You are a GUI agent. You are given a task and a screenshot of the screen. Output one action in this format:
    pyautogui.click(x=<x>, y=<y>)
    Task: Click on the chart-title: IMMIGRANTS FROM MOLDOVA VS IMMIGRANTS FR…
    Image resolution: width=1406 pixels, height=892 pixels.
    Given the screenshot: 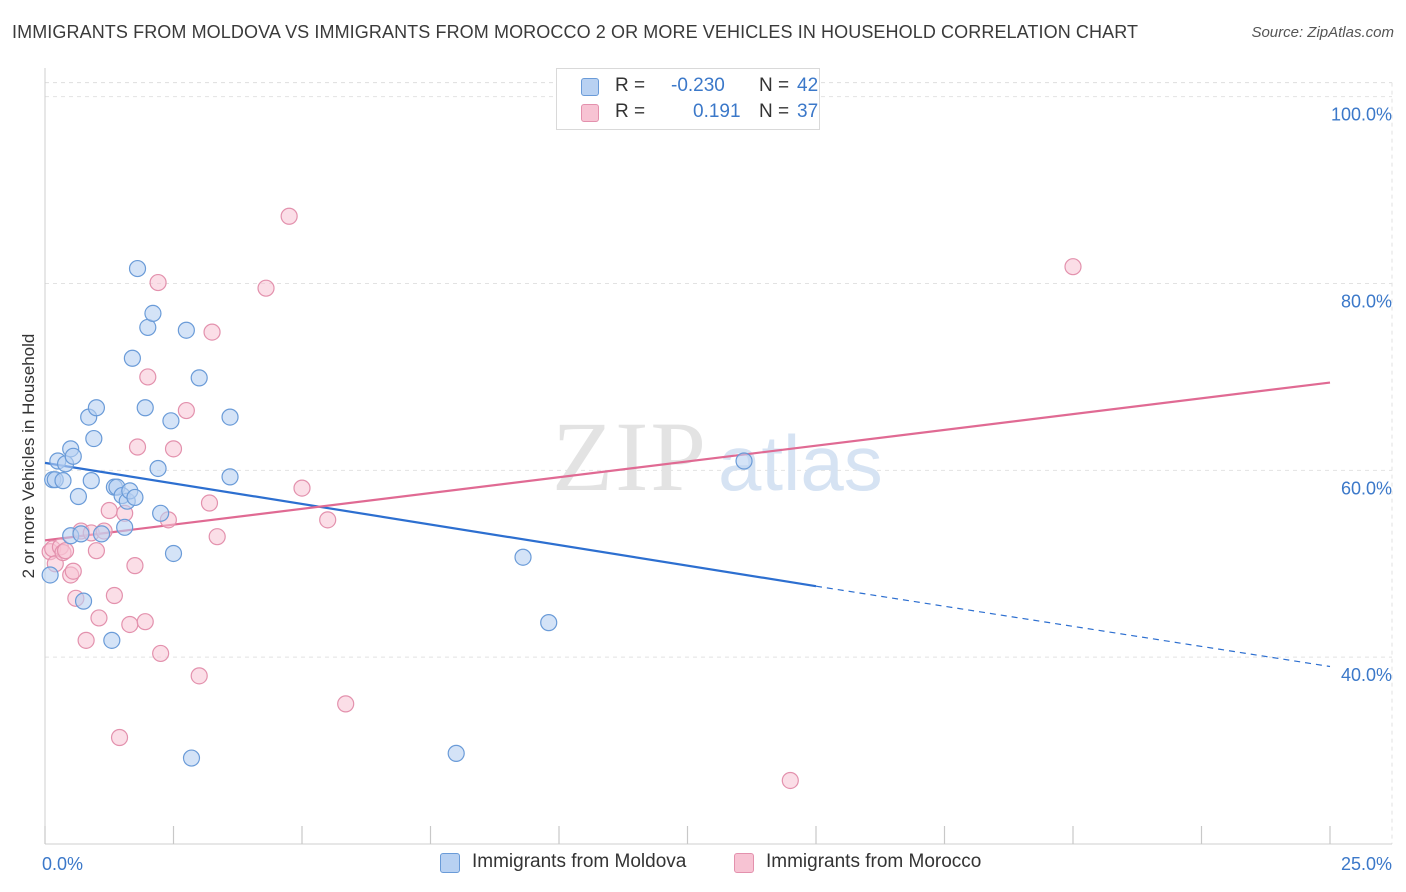 What is the action you would take?
    pyautogui.click(x=575, y=32)
    